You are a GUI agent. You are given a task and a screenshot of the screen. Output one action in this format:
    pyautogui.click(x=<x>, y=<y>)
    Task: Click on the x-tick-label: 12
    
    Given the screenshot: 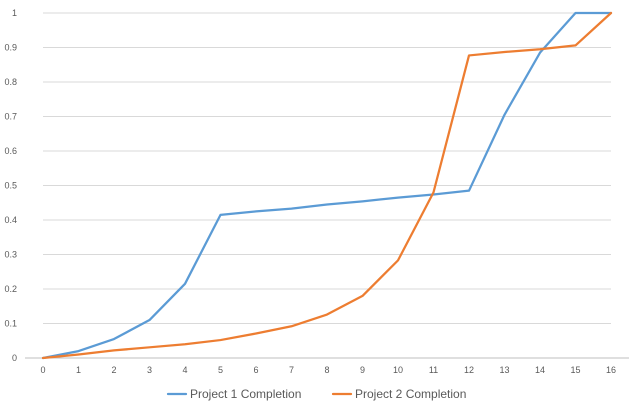 What is the action you would take?
    pyautogui.click(x=469, y=370)
    